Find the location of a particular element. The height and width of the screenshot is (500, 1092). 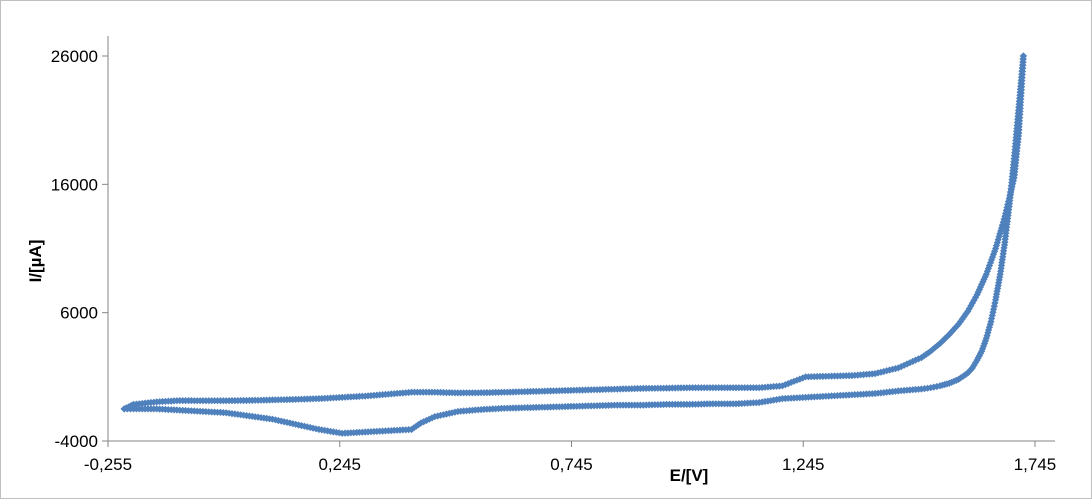

x-tick-label: 0,245 is located at coordinates (339, 464).